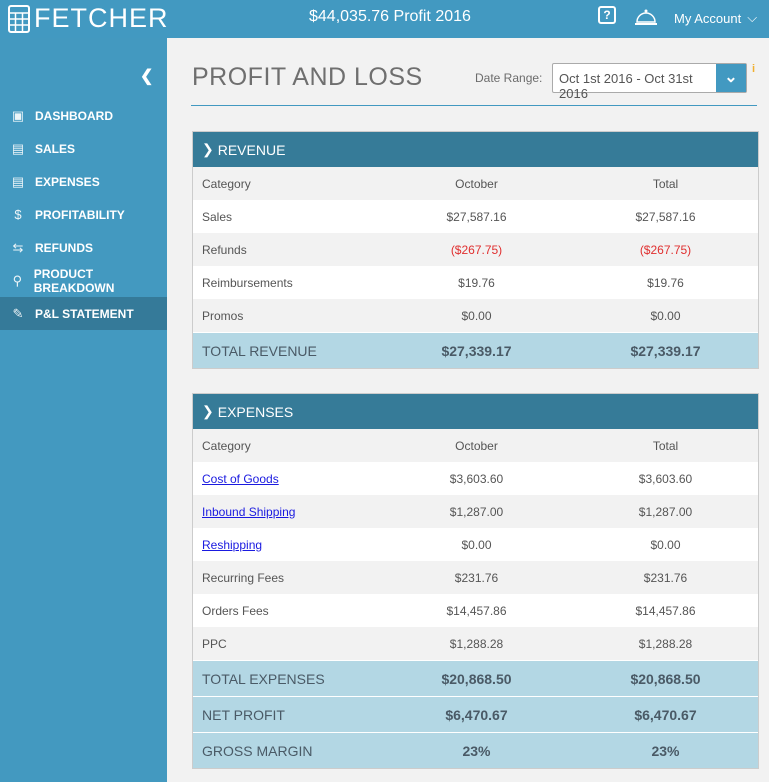 The height and width of the screenshot is (782, 769). What do you see at coordinates (287, 545) in the screenshot?
I see `cell: Reshipping` at bounding box center [287, 545].